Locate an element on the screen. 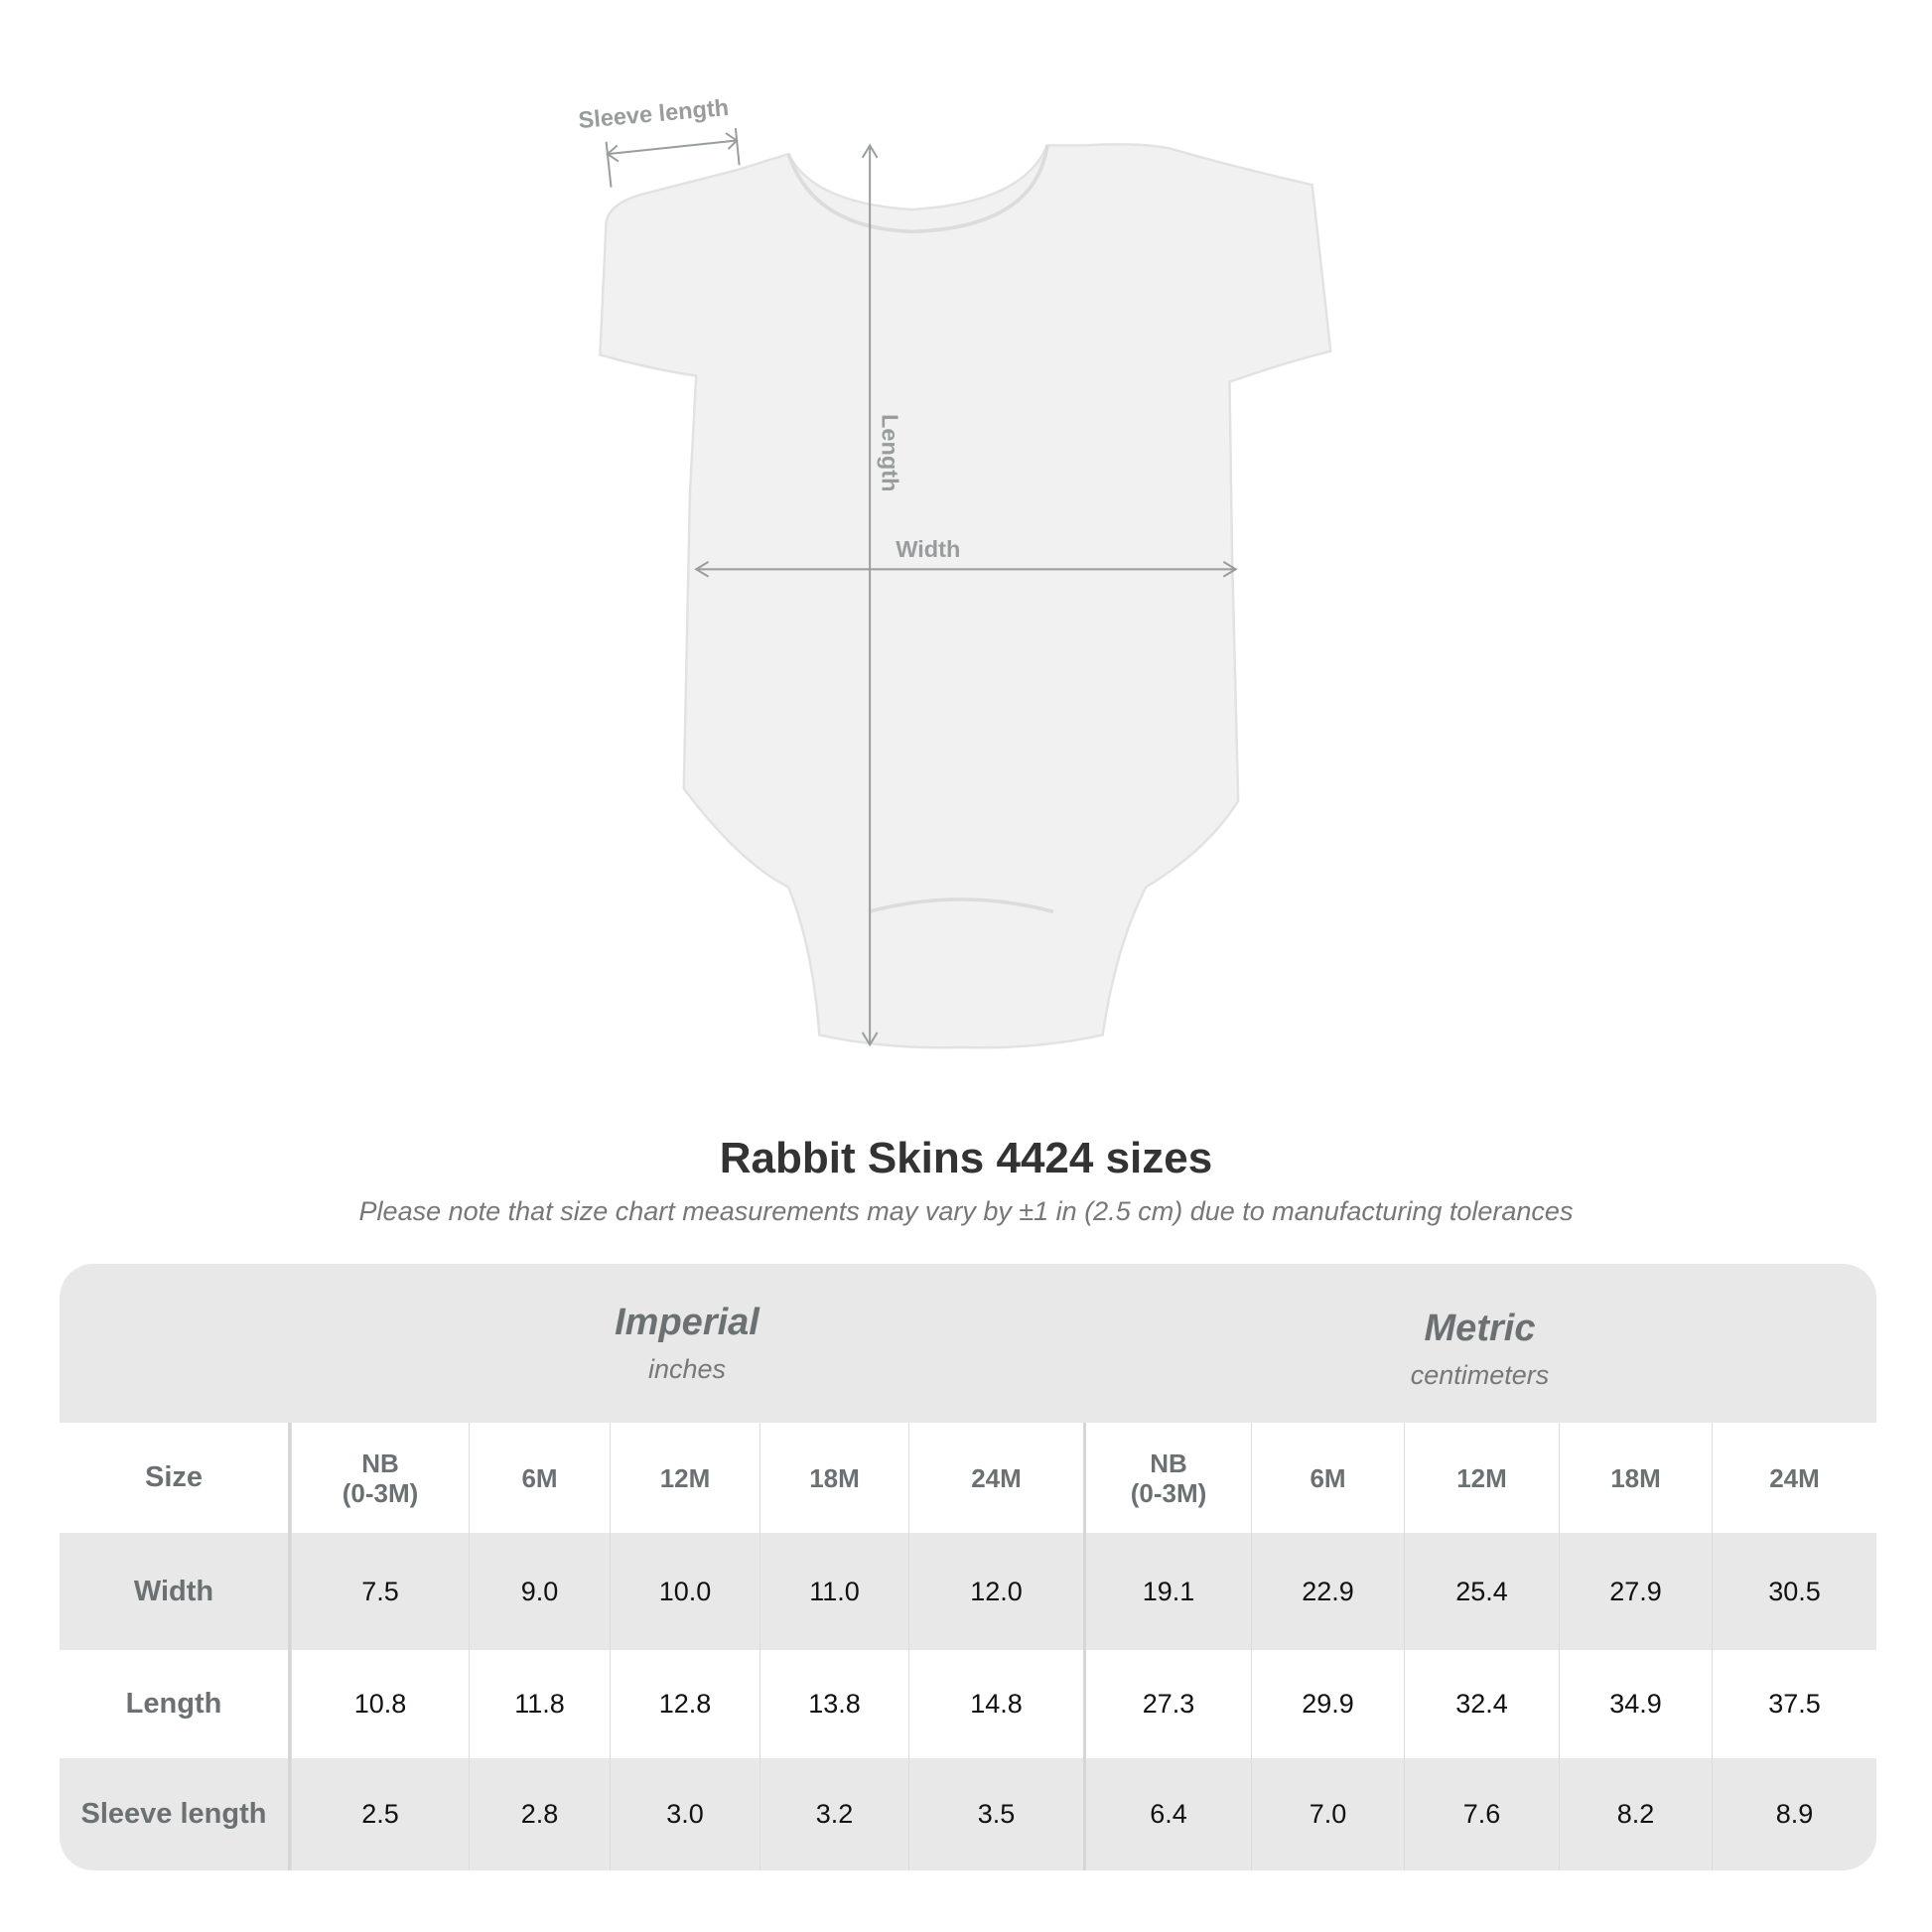  metric-title: Metric is located at coordinates (1480, 1329).